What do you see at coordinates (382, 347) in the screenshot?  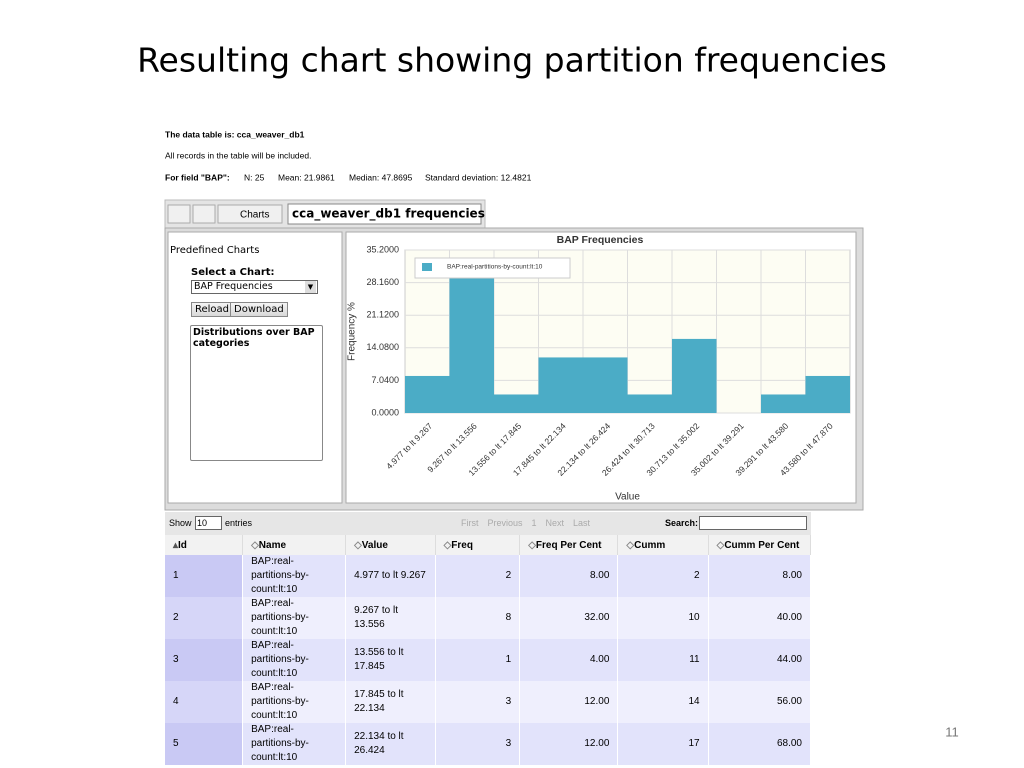 I see `y-tick-label: 14.0800` at bounding box center [382, 347].